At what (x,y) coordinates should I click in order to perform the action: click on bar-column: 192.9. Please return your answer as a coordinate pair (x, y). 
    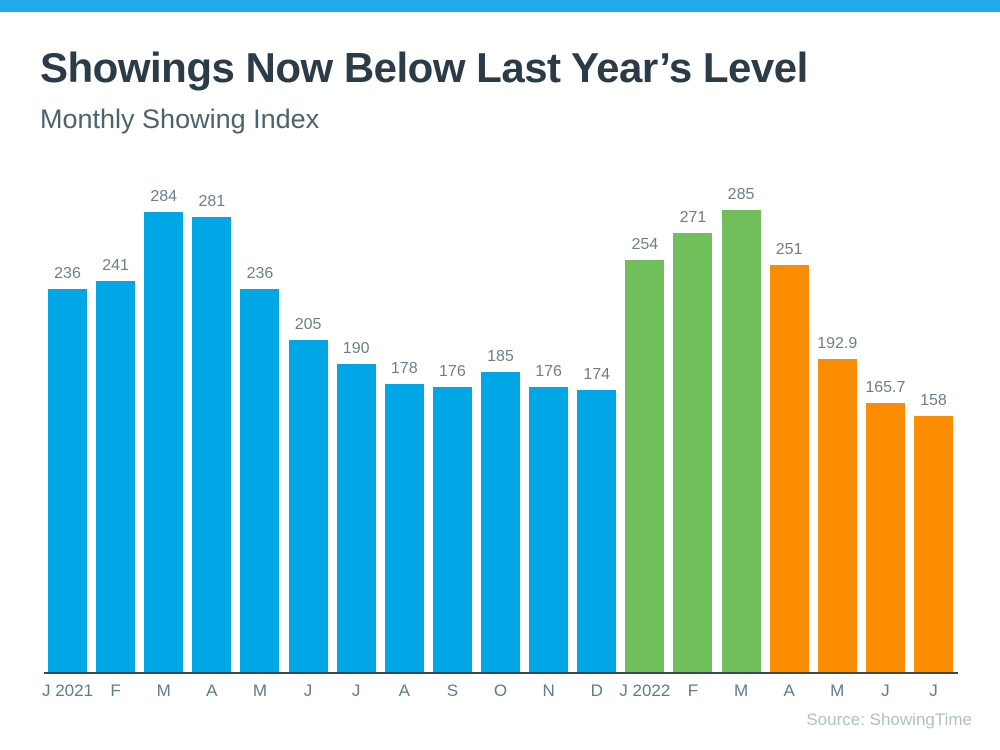
    Looking at the image, I should click on (837, 441).